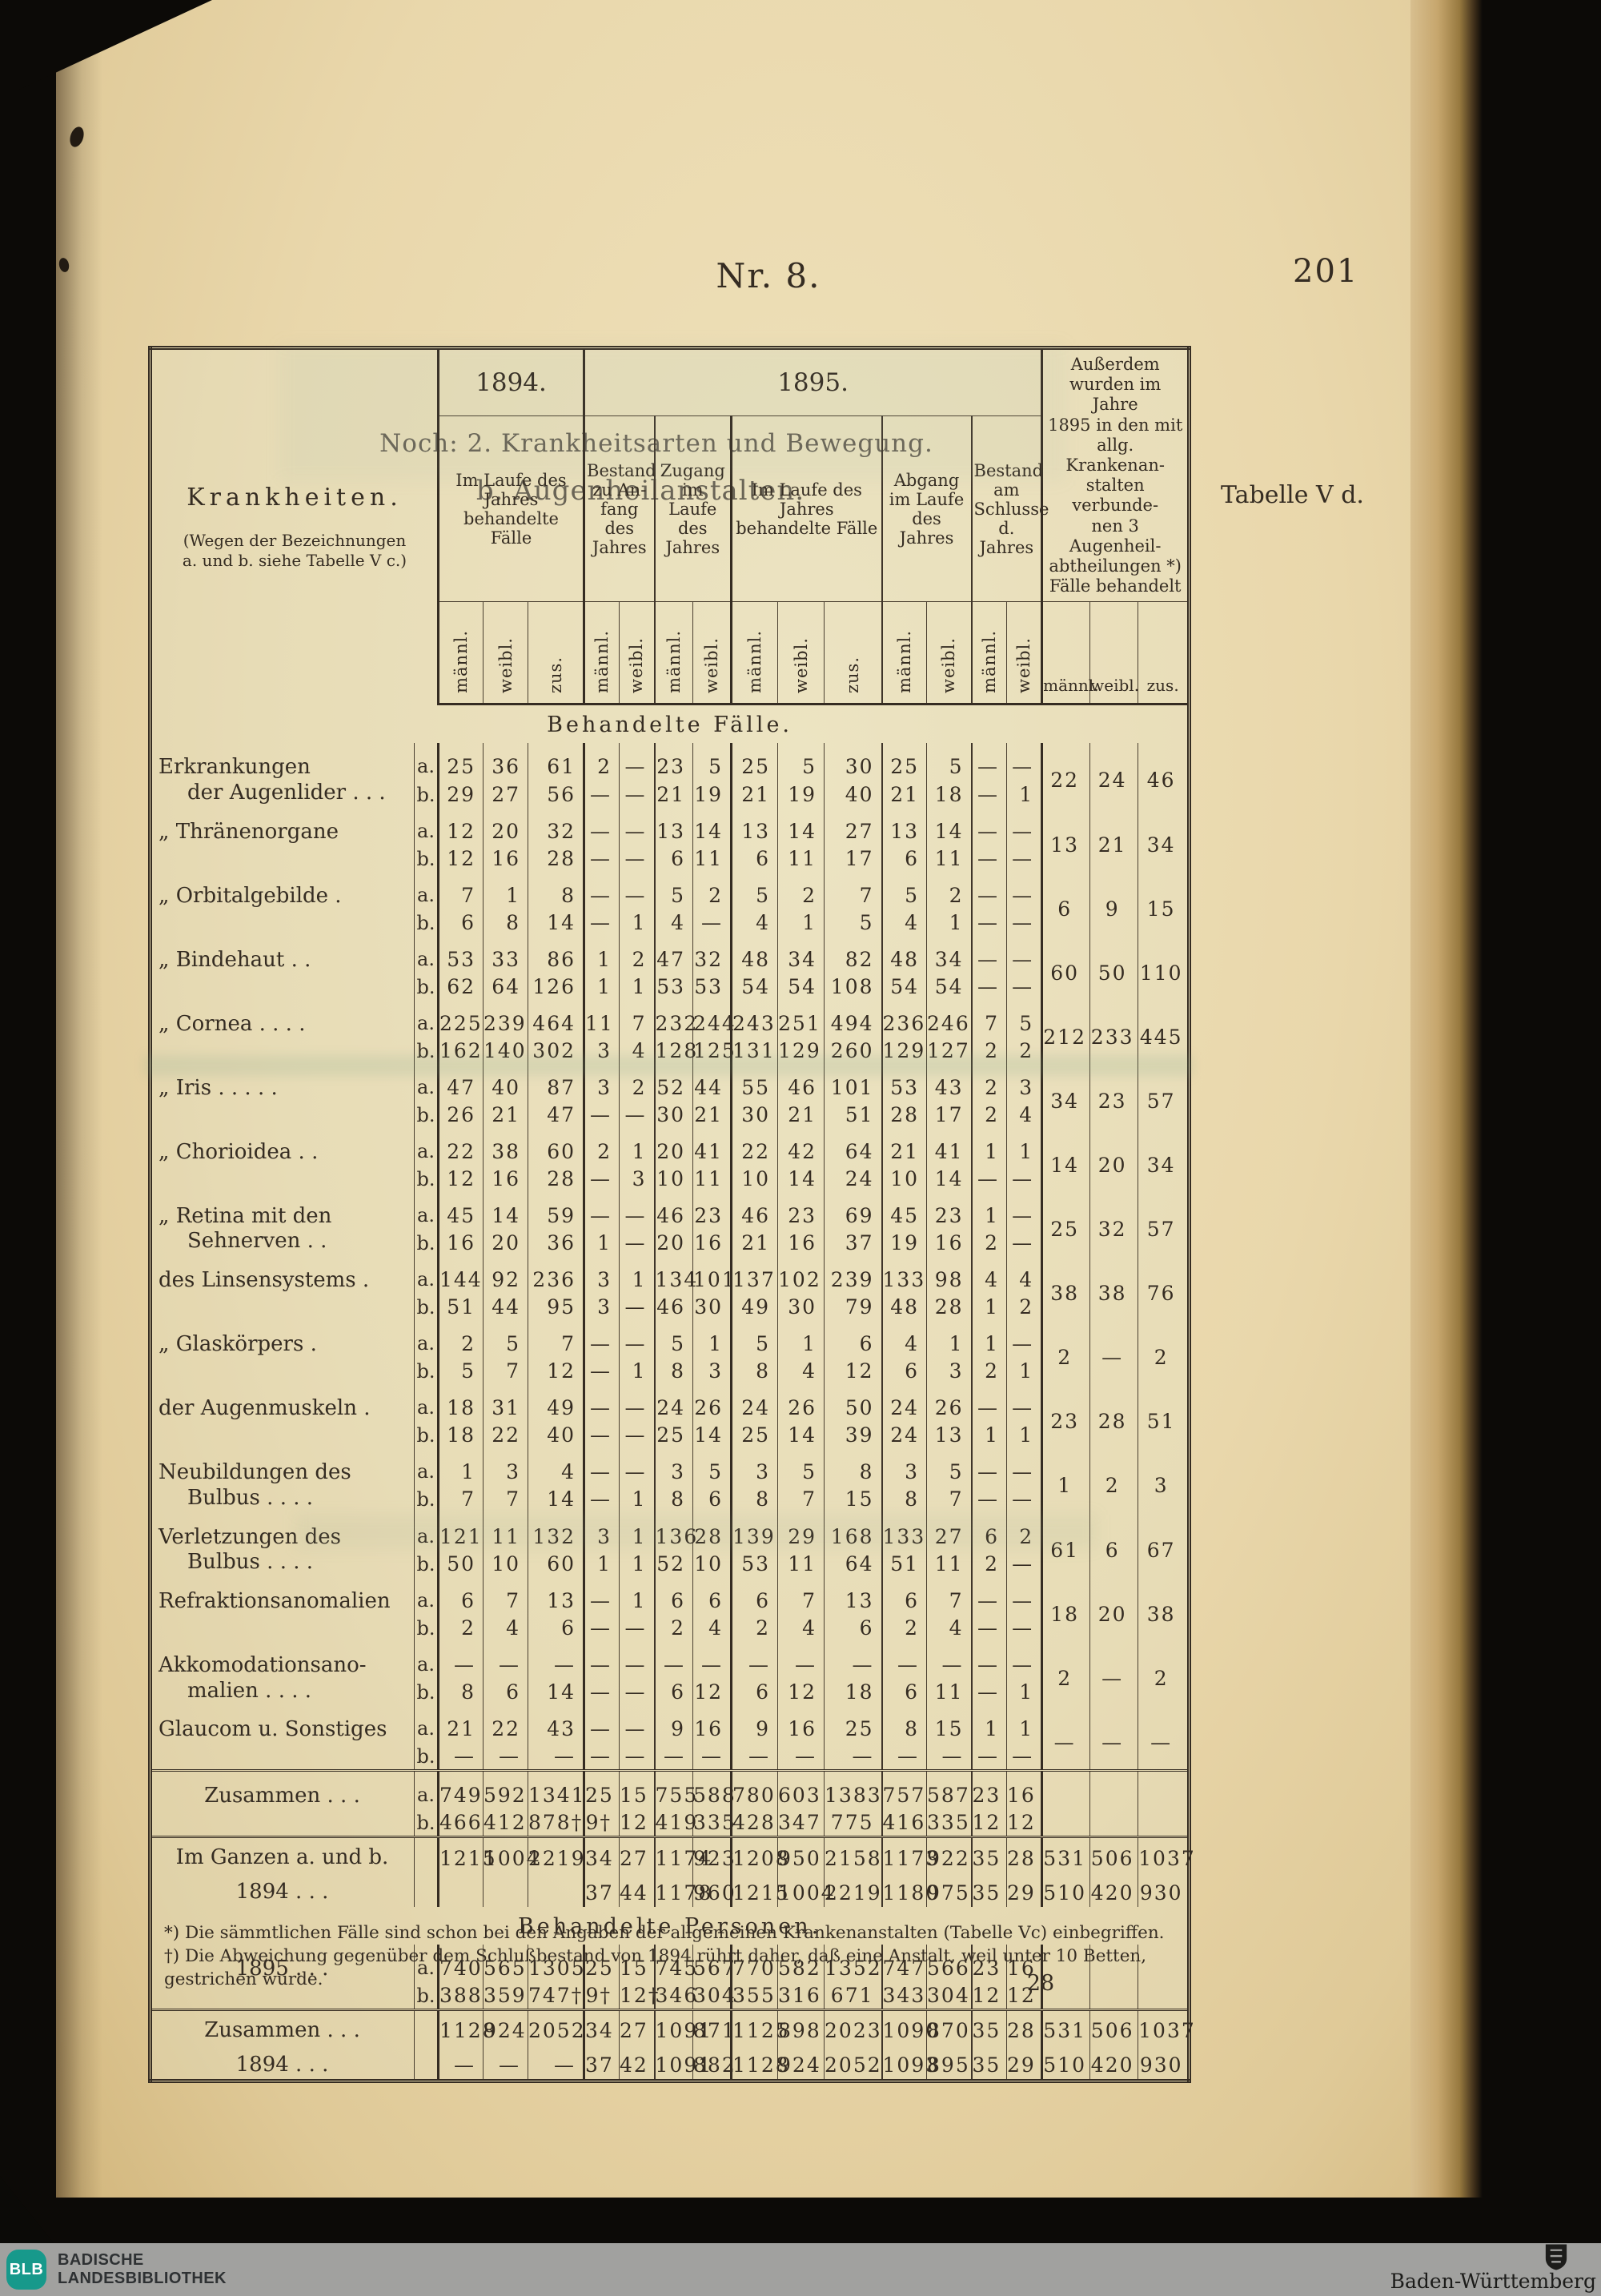 The height and width of the screenshot is (2296, 1601). I want to click on value-cell: 30, so click(853, 762).